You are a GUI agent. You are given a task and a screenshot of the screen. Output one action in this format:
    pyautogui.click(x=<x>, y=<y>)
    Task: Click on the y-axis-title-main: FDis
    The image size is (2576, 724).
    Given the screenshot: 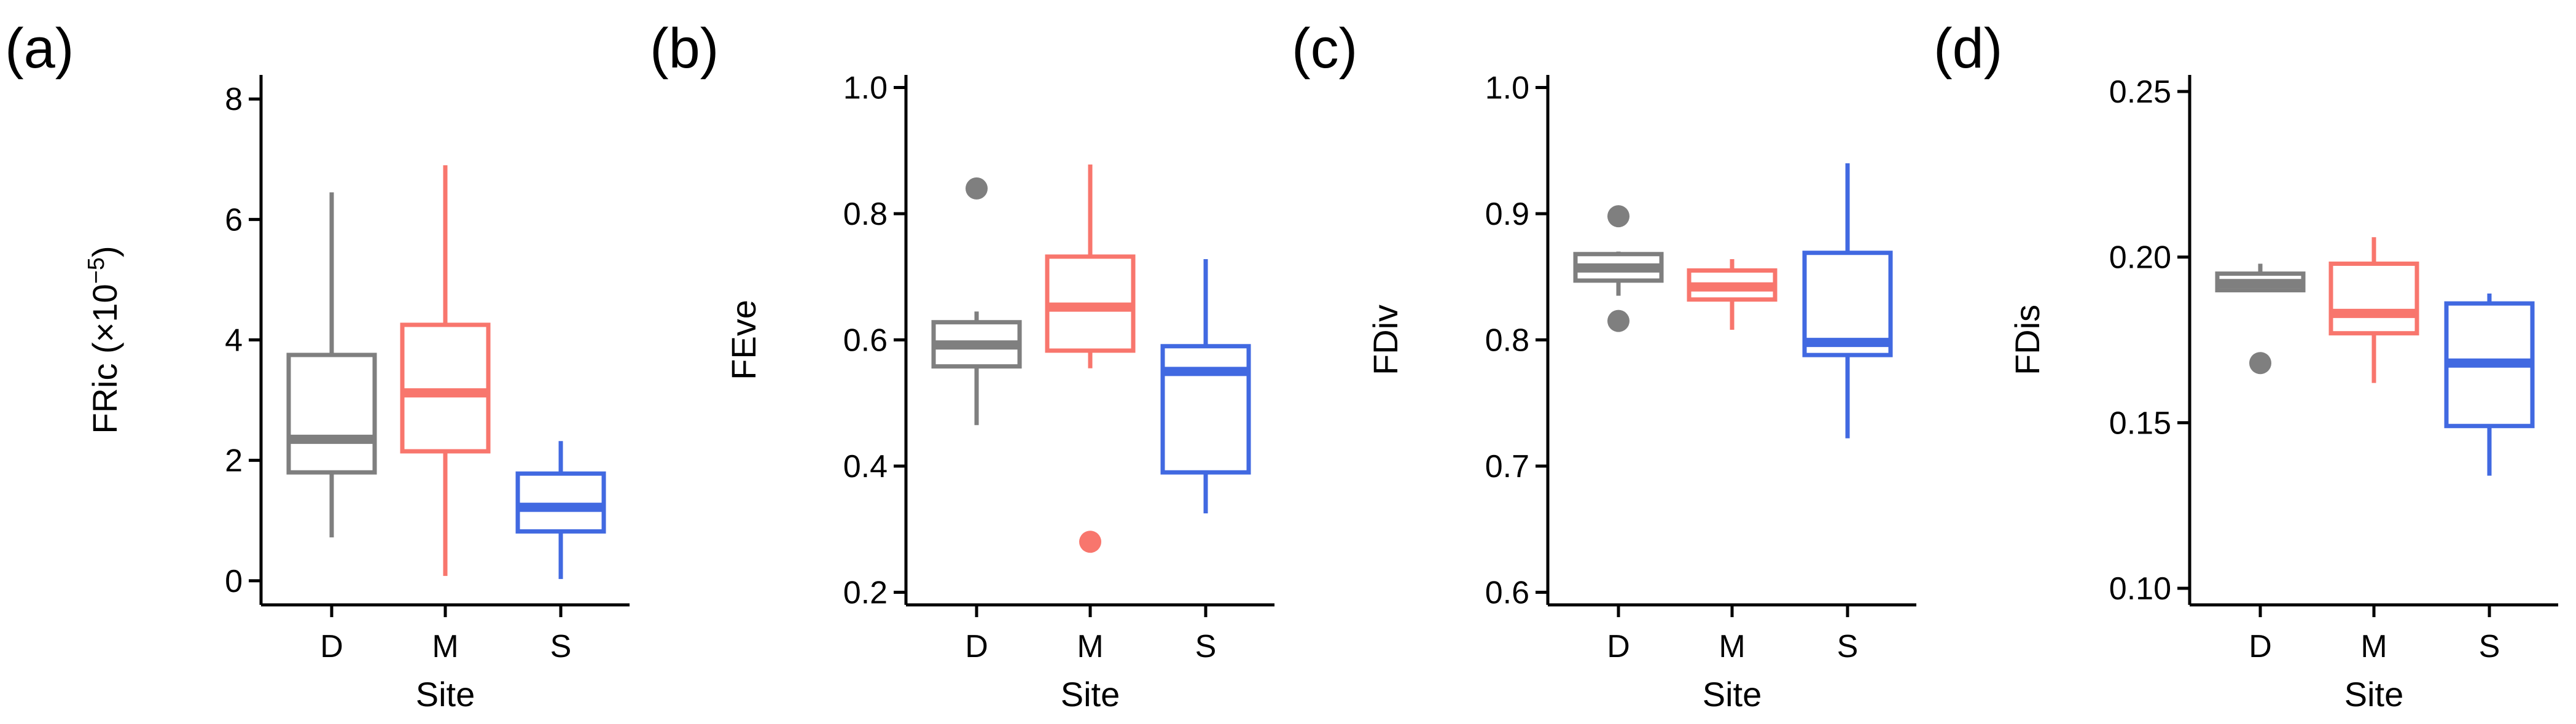 What is the action you would take?
    pyautogui.click(x=2027, y=340)
    